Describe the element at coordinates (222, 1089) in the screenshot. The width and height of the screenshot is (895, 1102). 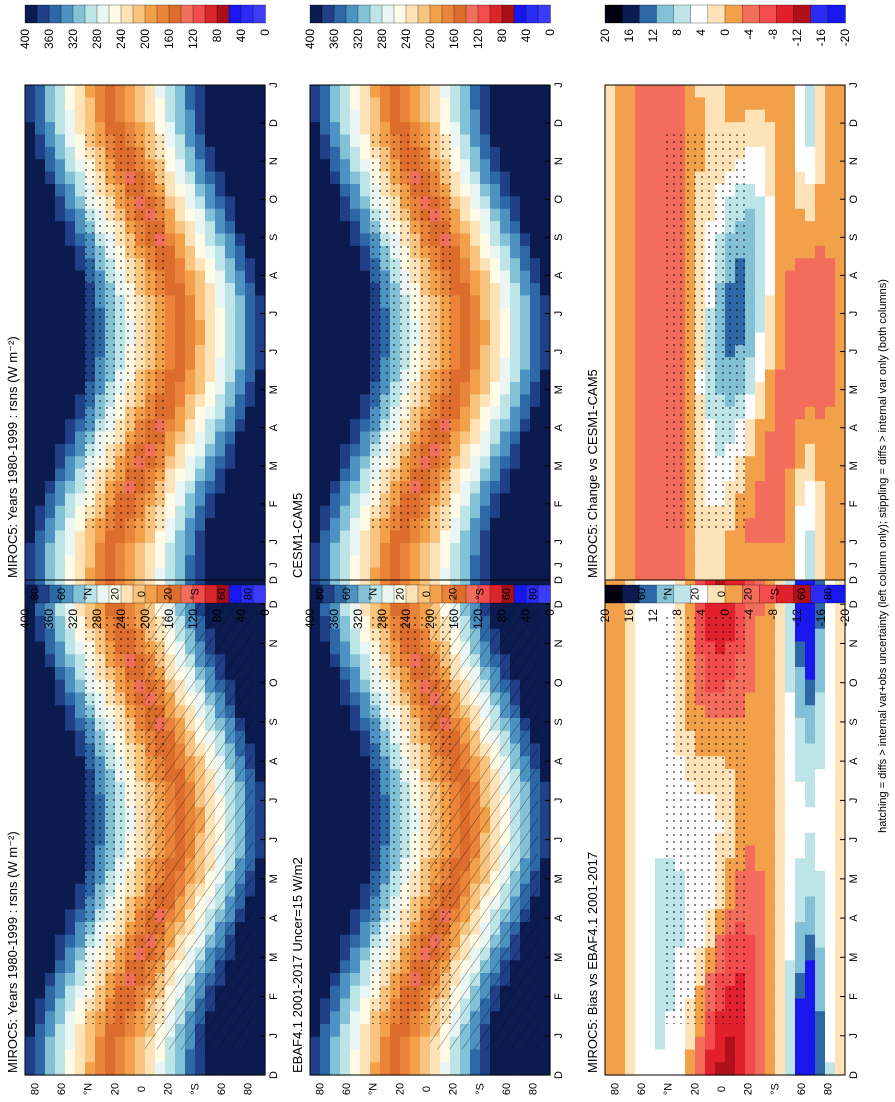
I see `lat-tick-label: 60` at that location.